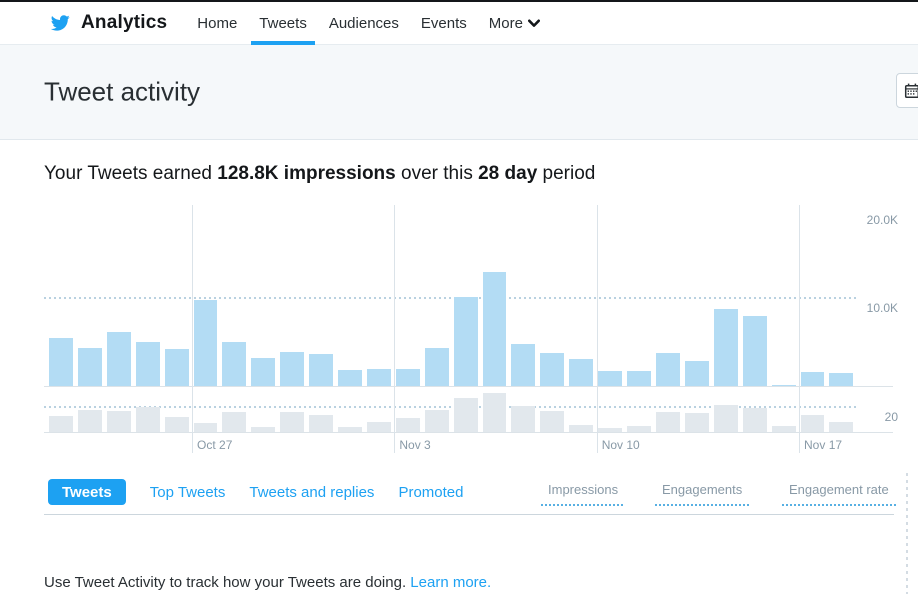 This screenshot has width=918, height=610. What do you see at coordinates (451, 298) in the screenshot?
I see `impressions-10k-reference-line` at bounding box center [451, 298].